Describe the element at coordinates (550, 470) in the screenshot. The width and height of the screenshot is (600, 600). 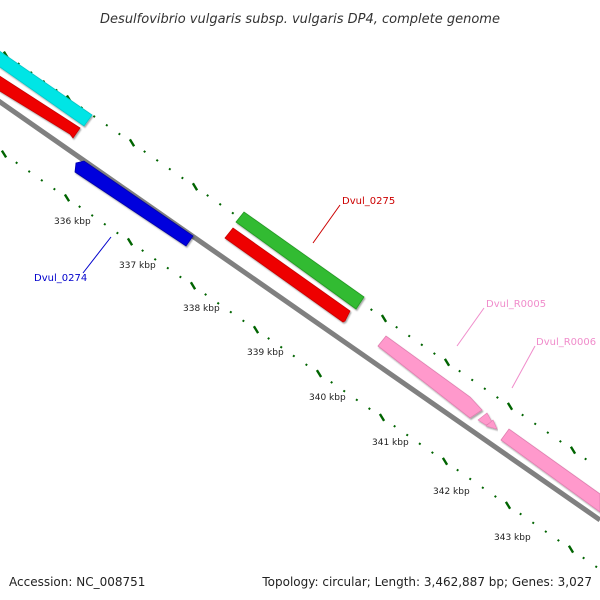
I see `feature-pink-dvul-r0006` at that location.